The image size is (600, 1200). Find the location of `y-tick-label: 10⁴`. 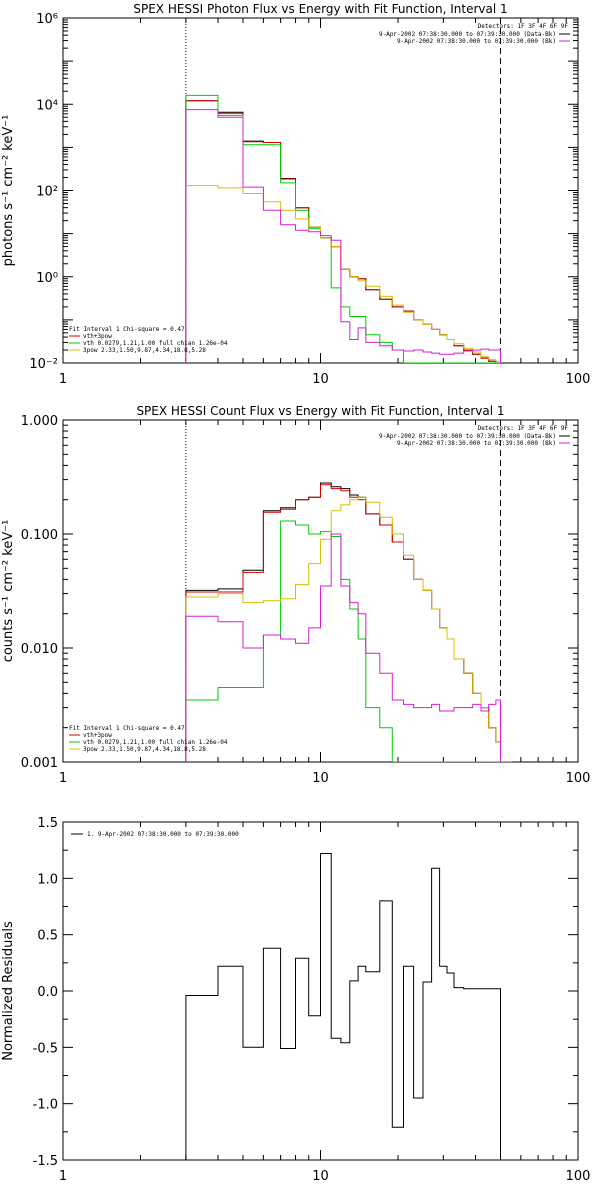

y-tick-label: 10⁴ is located at coordinates (47, 105).